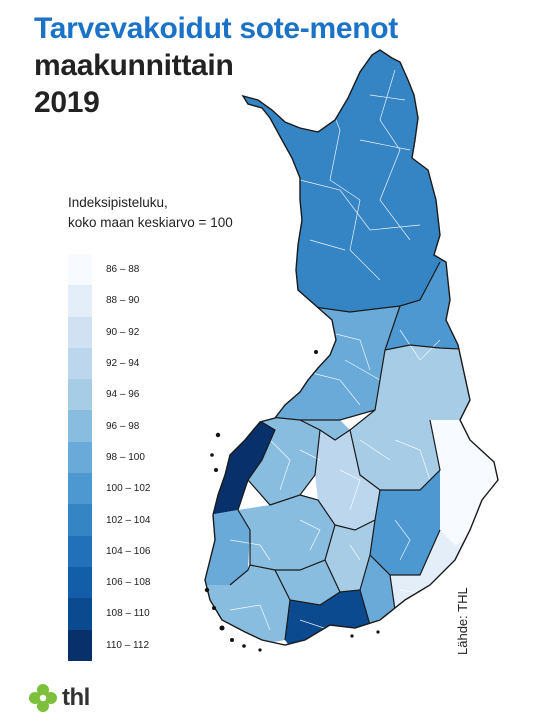 This screenshot has width=539, height=720. I want to click on legend-item: 96 – 98, so click(142, 426).